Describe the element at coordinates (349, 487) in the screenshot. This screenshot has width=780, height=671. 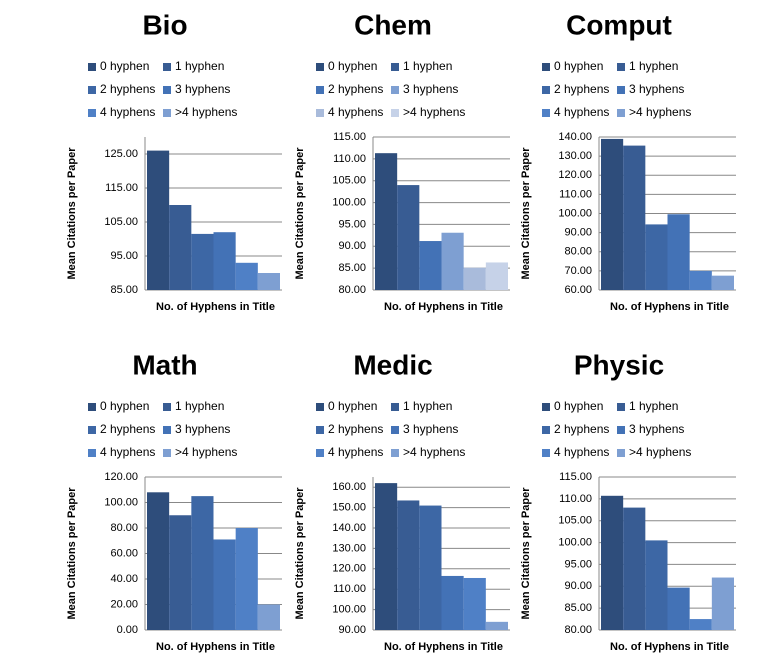
I see `y-tick-label: 160.00` at that location.